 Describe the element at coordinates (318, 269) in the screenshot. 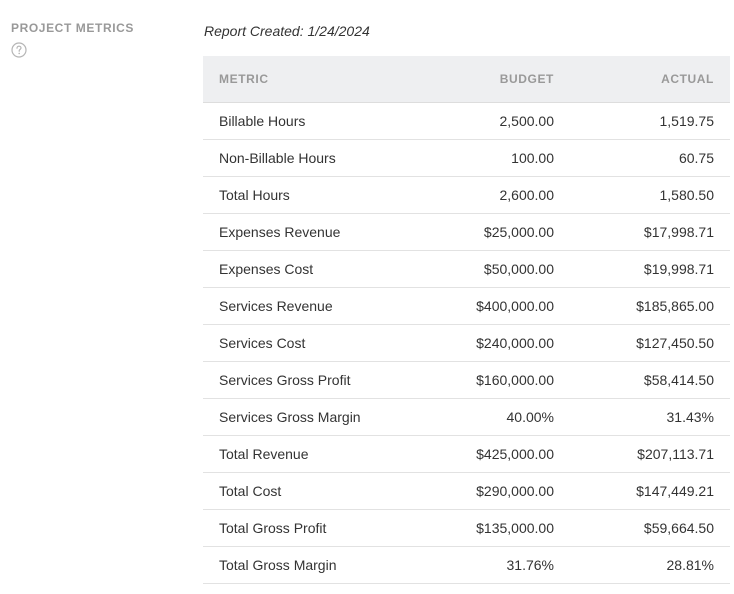

I see `metric-name: Expenses Cost` at that location.